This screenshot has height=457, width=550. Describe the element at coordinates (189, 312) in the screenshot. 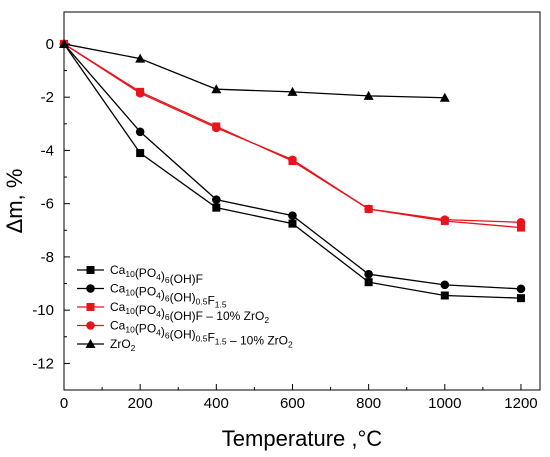

I see `legend-label: Ca10(PO4)6(OH)F – 10% ZrO2` at that location.